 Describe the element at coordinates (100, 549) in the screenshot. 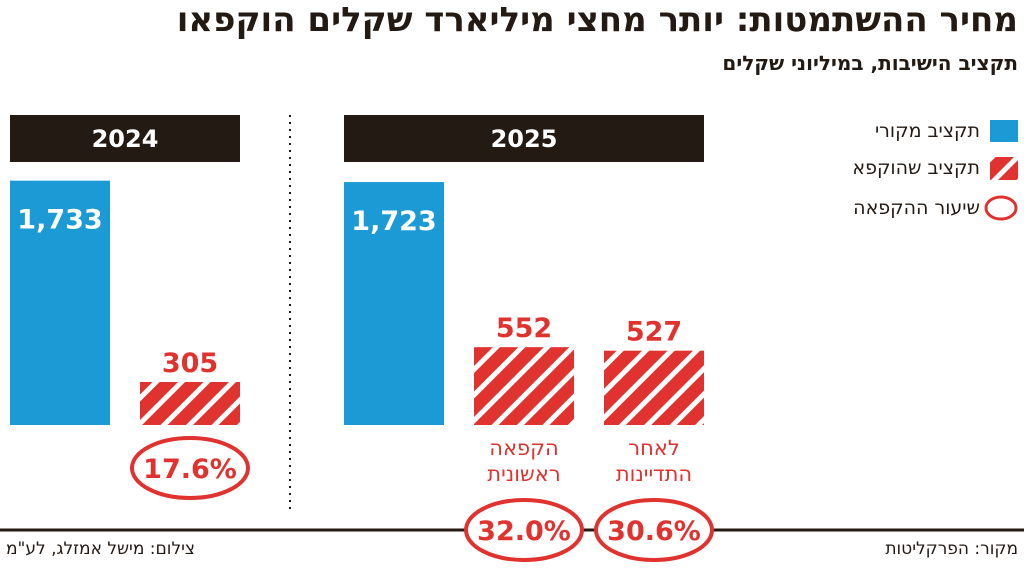

I see `photo-credit: צילום: מישל אמזלג, לע"מ` at that location.